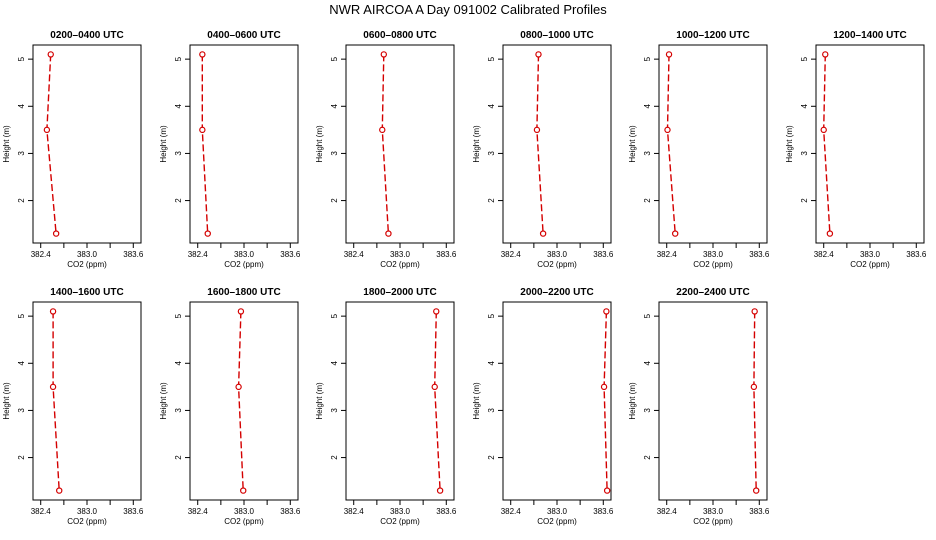 The image size is (936, 540). Describe the element at coordinates (399, 292) in the screenshot. I see `panel-title: 1800–2000 UTC` at that location.